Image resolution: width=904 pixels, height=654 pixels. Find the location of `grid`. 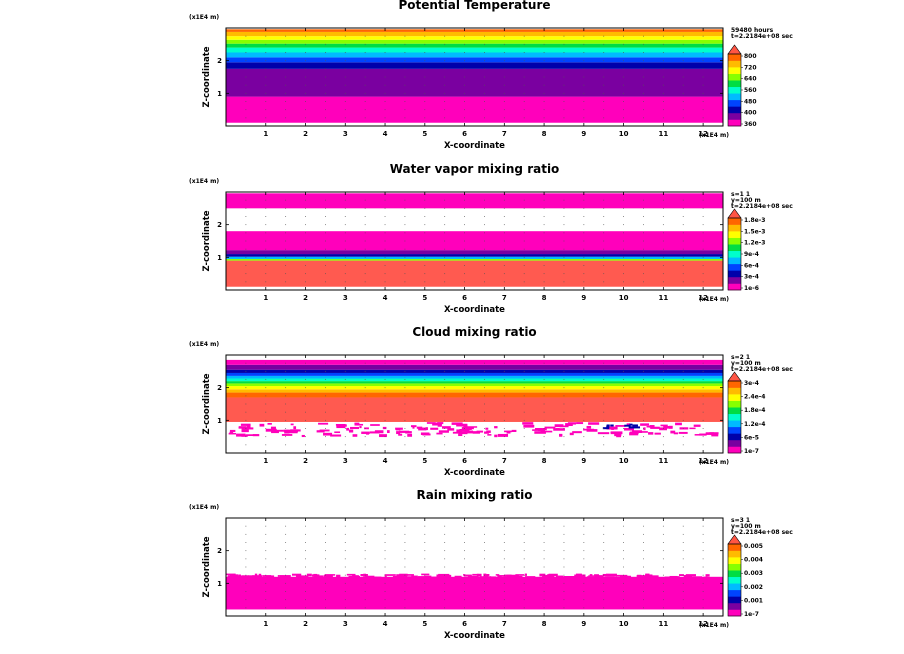

grid is located at coordinates (464, 77).